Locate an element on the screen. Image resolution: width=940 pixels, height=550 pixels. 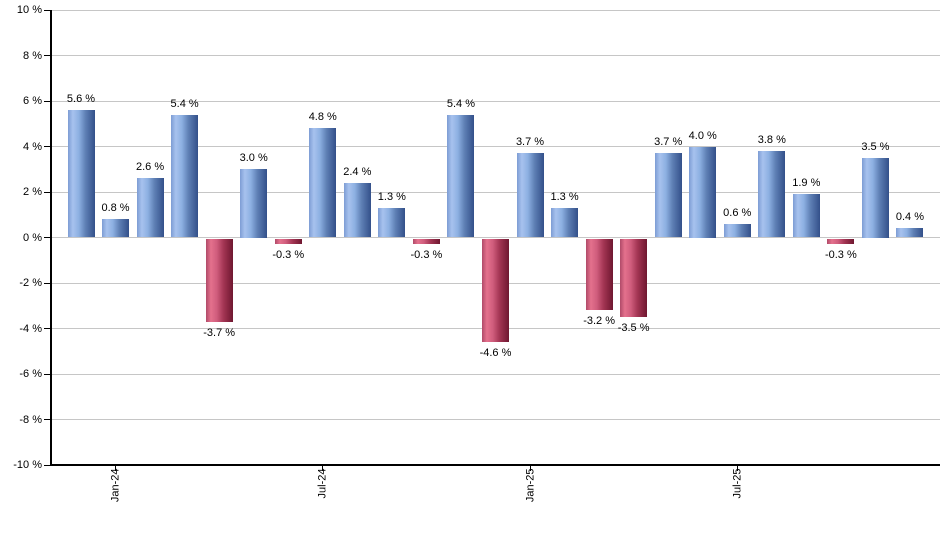
bar-value-label: 0.4 % is located at coordinates (910, 217).